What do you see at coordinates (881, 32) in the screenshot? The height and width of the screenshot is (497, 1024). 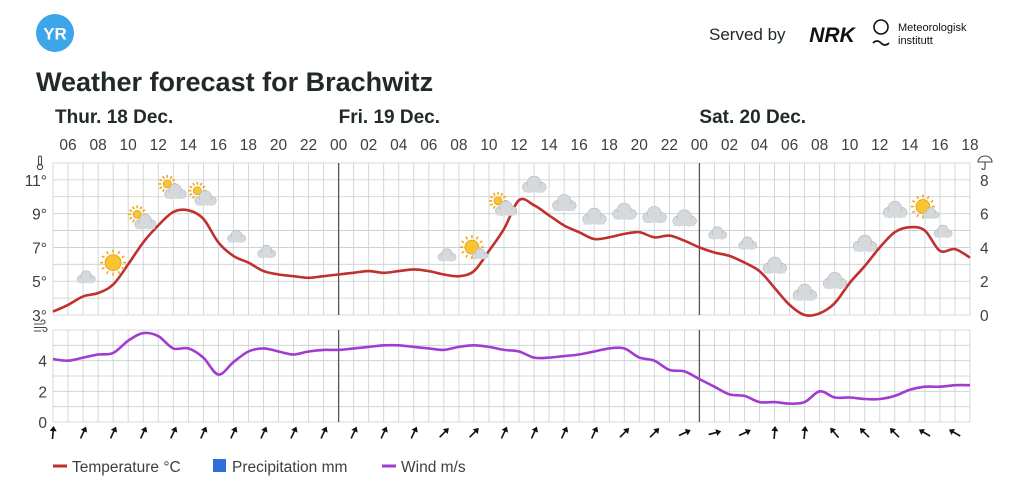 I see `met-logo-icon` at bounding box center [881, 32].